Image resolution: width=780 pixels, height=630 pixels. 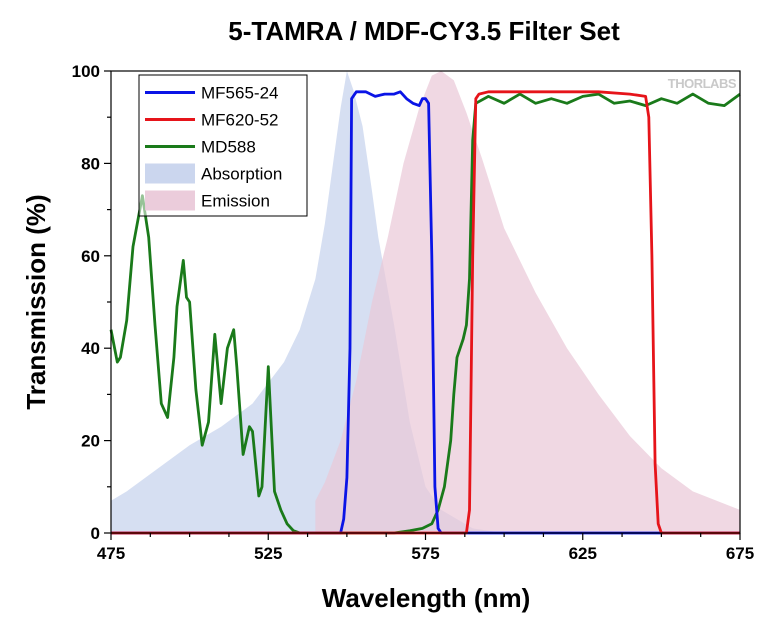 What do you see at coordinates (235, 201) in the screenshot?
I see `emission-legend-label: Emission` at bounding box center [235, 201].